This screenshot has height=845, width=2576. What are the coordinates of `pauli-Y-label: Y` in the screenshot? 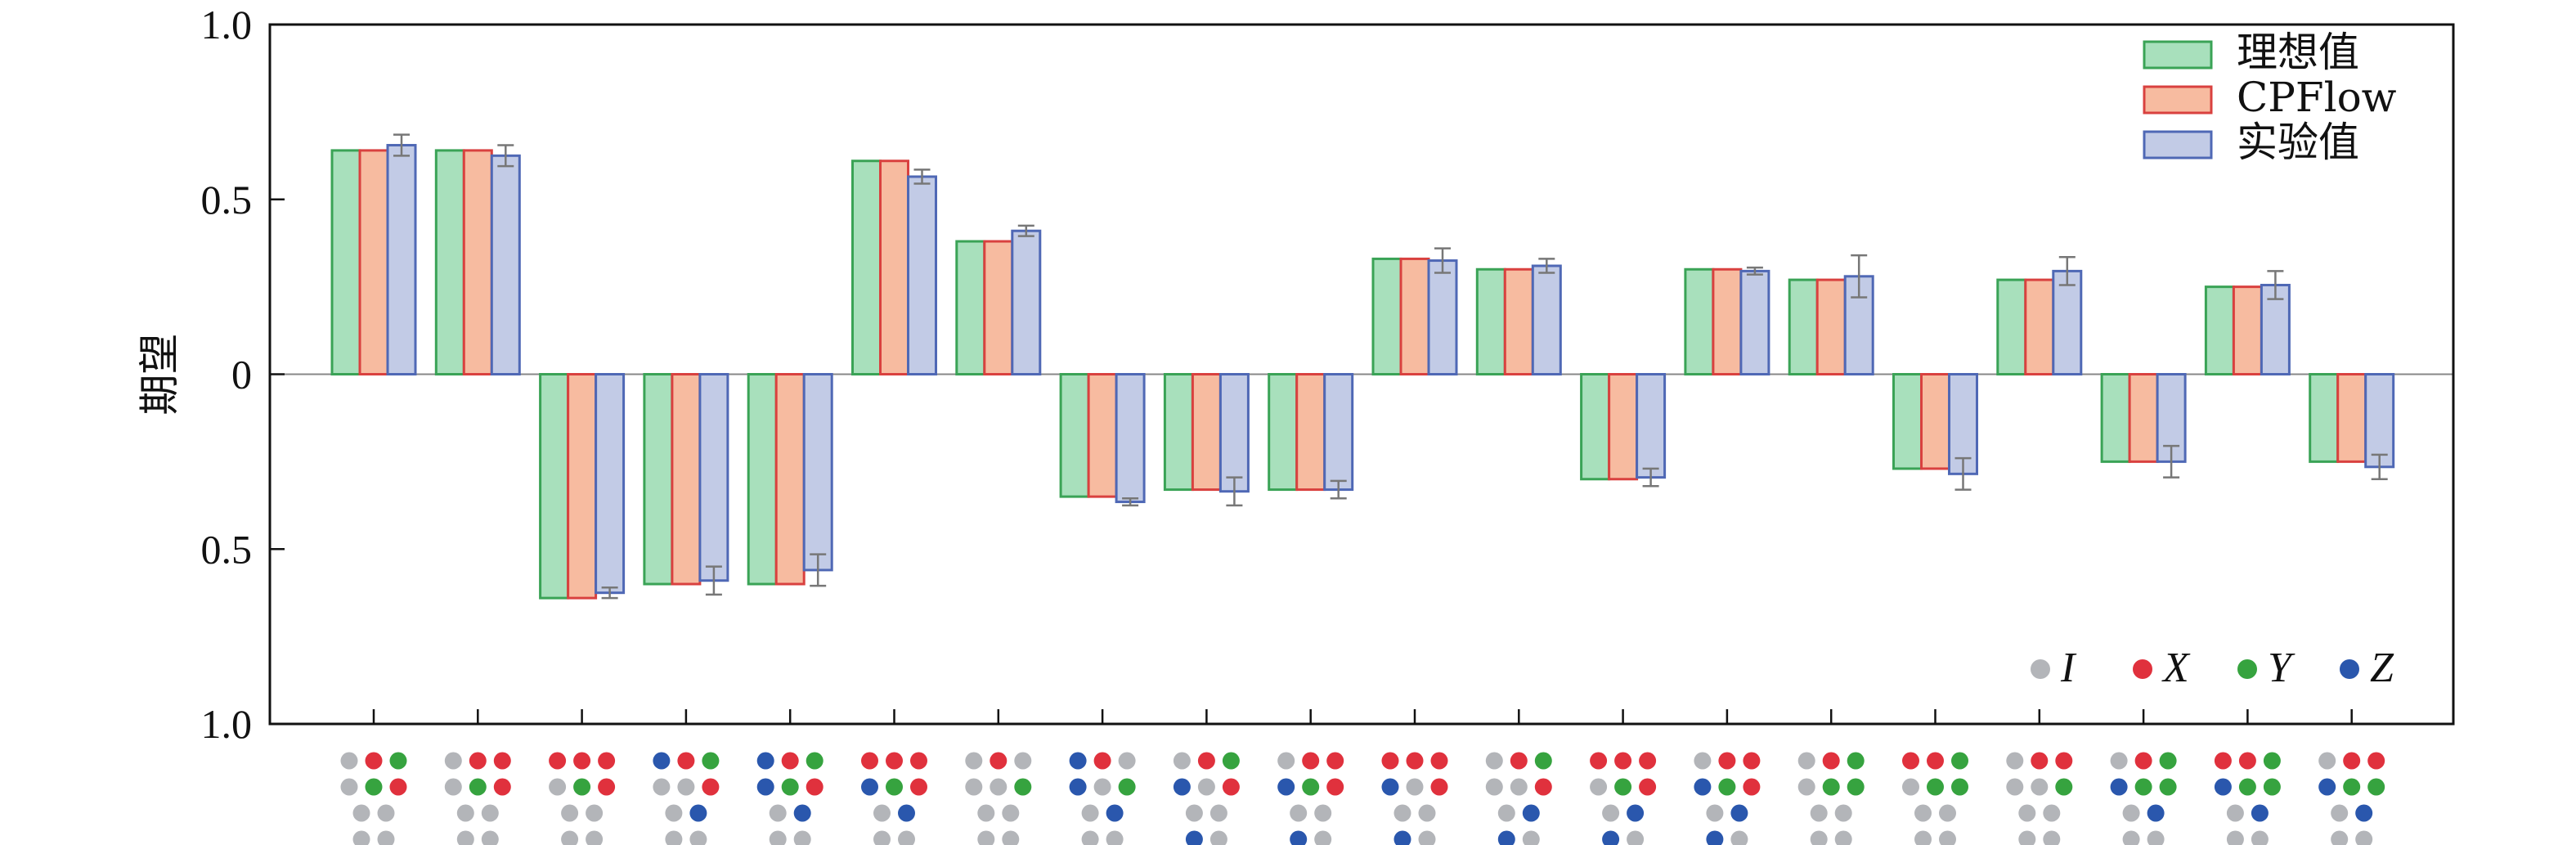 It's located at (2282, 668).